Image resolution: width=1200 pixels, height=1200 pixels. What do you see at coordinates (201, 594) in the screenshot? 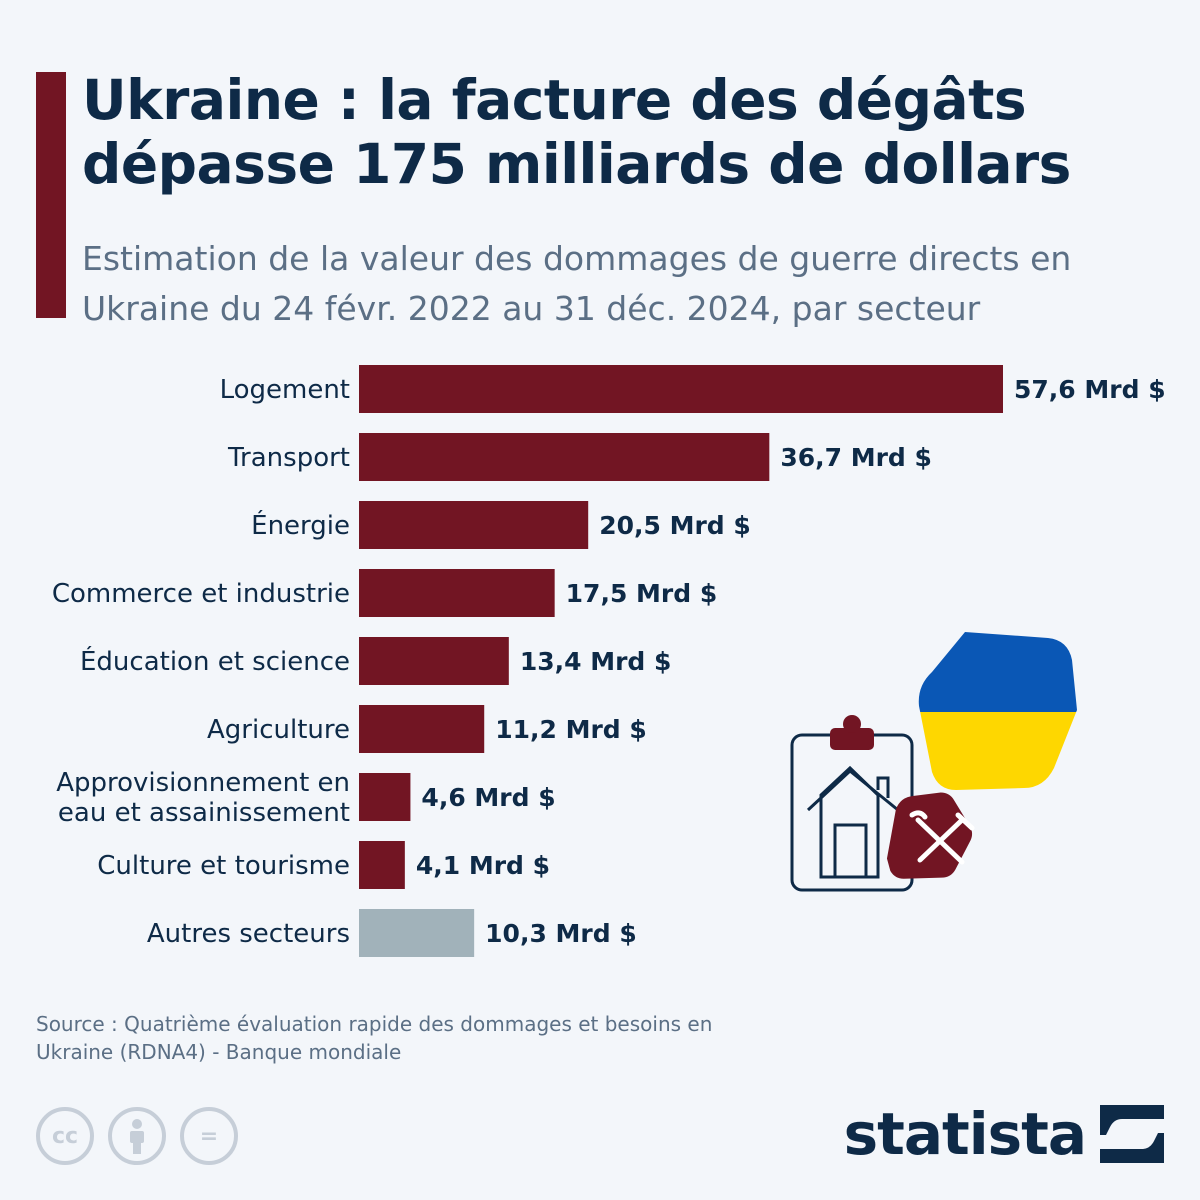
I see `category-label: Commerce et industrie` at bounding box center [201, 594].